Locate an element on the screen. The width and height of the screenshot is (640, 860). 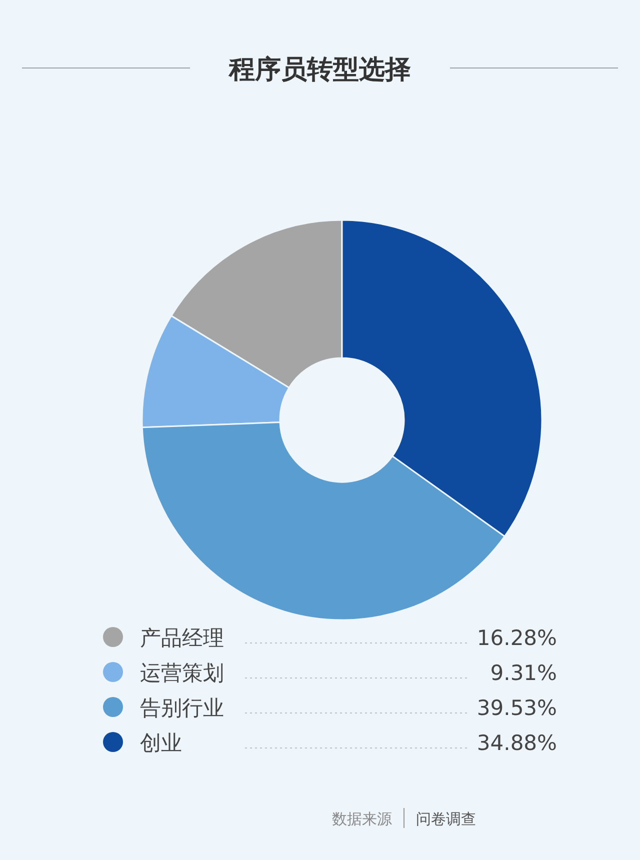
legend-label: 运营策划 is located at coordinates (182, 673).